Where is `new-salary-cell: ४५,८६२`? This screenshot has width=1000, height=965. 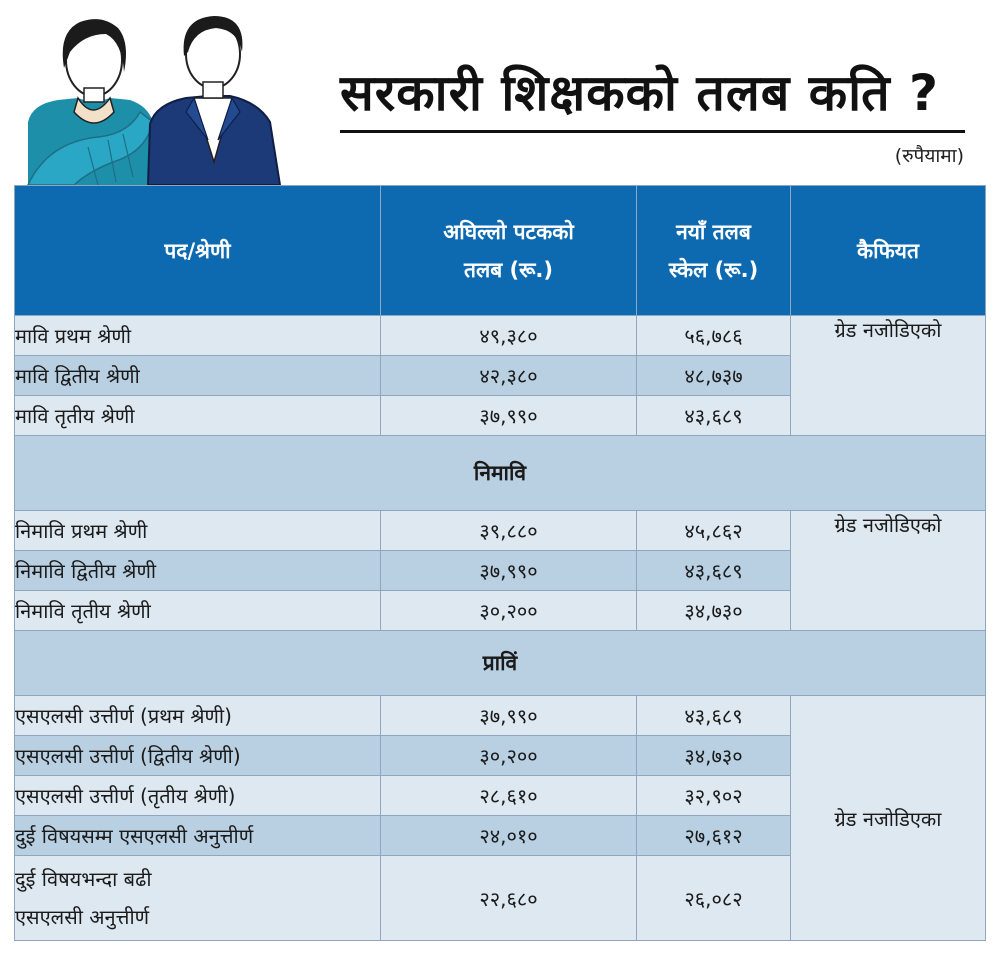
new-salary-cell: ४५,८६२ is located at coordinates (713, 530).